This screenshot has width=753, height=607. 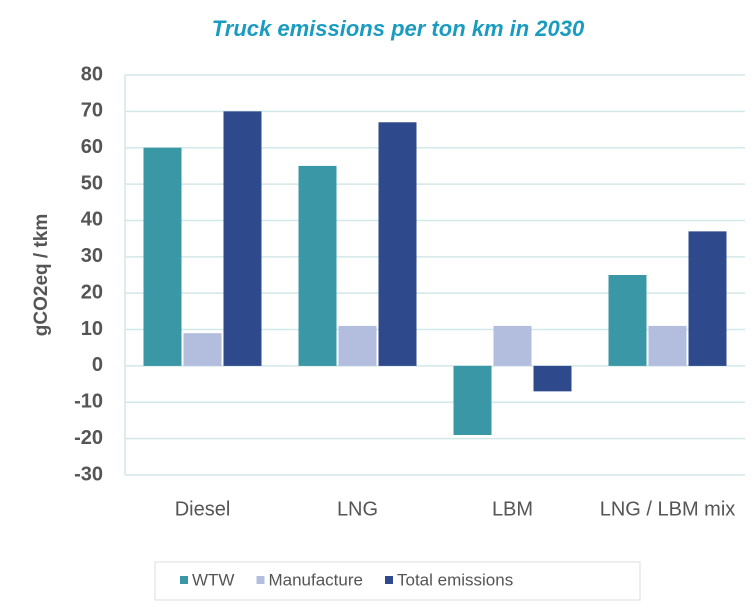 I want to click on y-tick-label: -30, so click(x=88, y=474).